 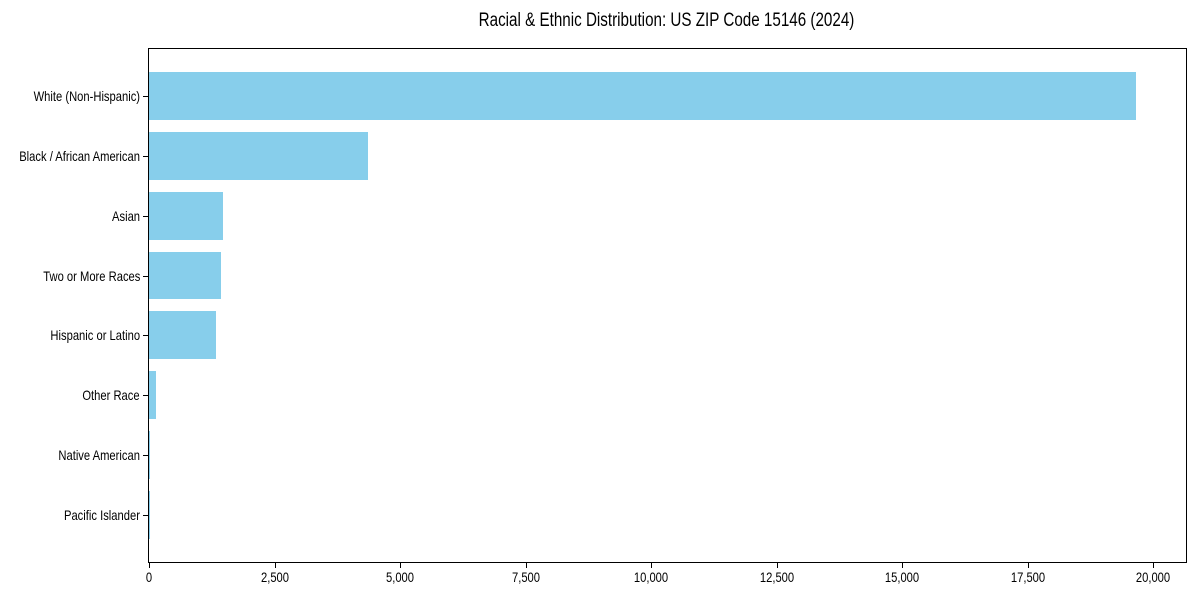 What do you see at coordinates (79, 156) in the screenshot?
I see `y-tick-label: Black / African American` at bounding box center [79, 156].